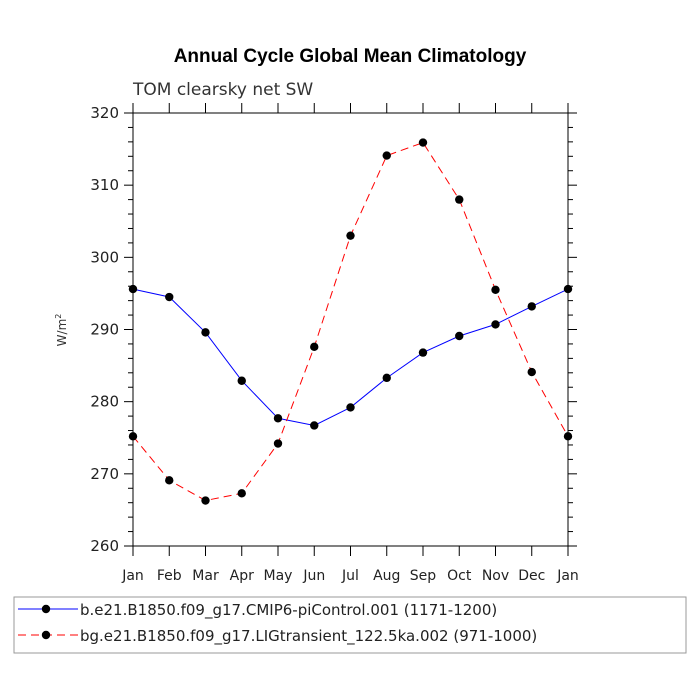  I want to click on x-tick-label: Dec, so click(531, 576).